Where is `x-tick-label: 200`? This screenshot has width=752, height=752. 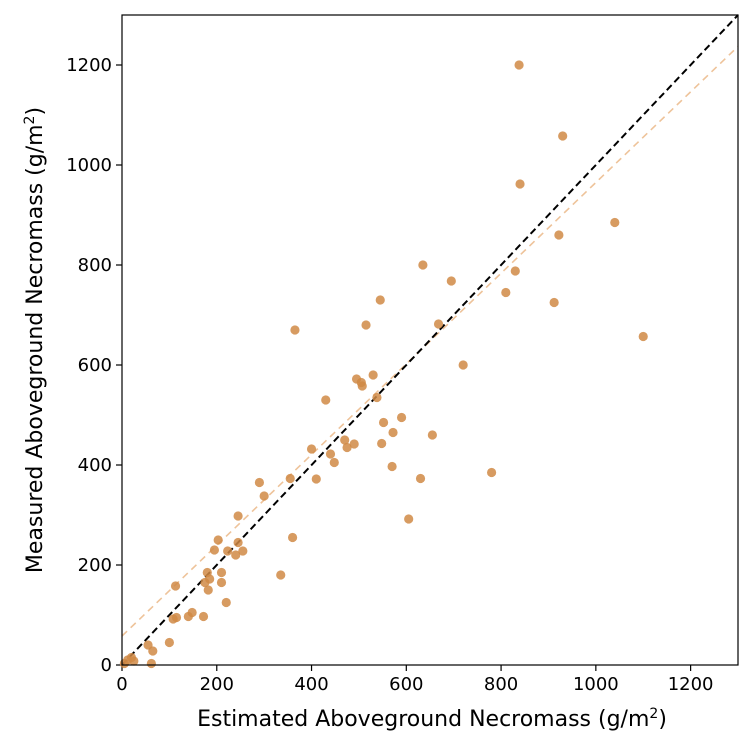
x-tick-label: 200 is located at coordinates (217, 684).